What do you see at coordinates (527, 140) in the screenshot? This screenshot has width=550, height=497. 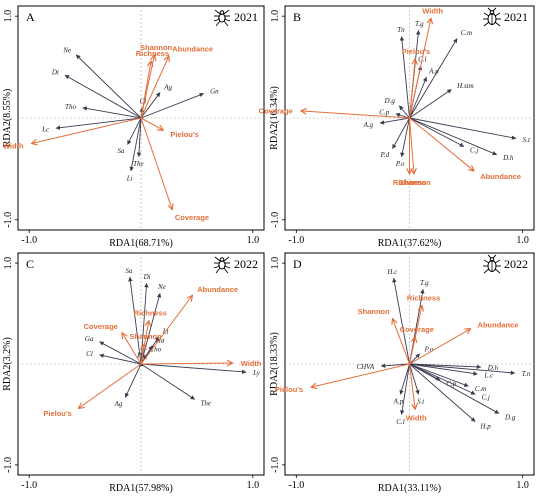 I see `taxon-label: S.t` at bounding box center [527, 140].